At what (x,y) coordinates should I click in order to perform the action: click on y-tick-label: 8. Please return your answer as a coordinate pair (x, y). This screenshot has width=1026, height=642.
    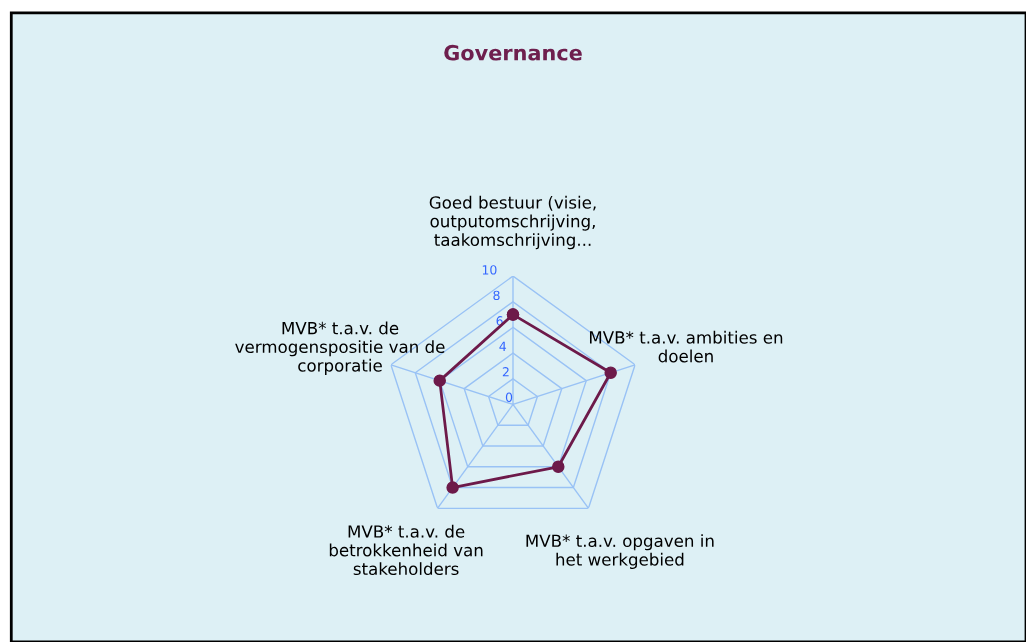
    Looking at the image, I should click on (496, 295).